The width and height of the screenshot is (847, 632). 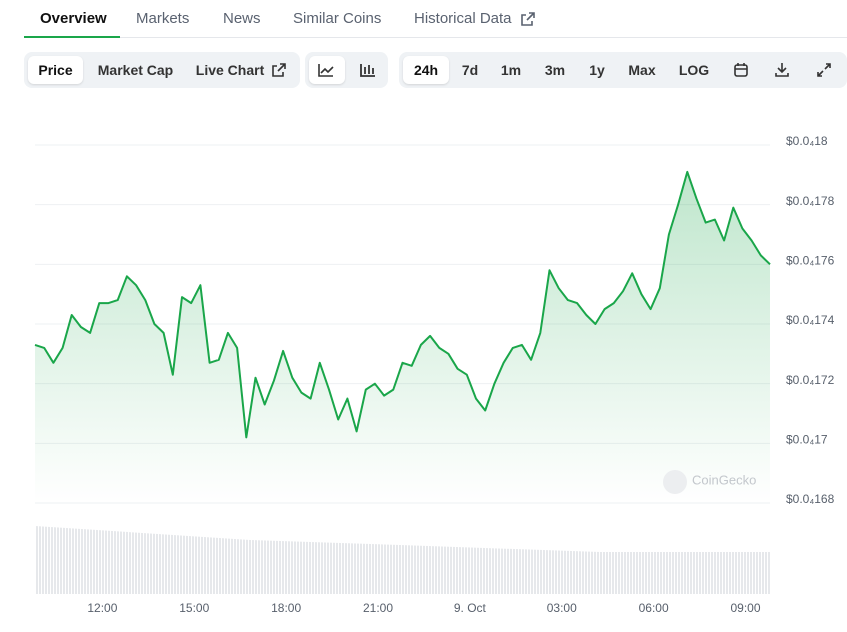 I want to click on tab: Overview, so click(x=73, y=18).